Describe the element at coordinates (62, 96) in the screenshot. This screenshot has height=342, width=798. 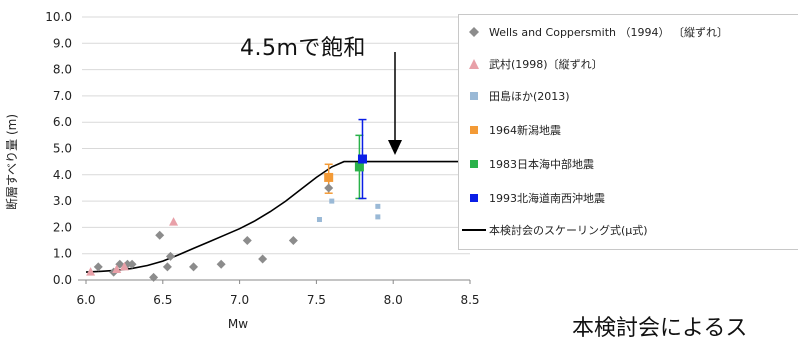
I see `y-tick-label: 7.0` at that location.